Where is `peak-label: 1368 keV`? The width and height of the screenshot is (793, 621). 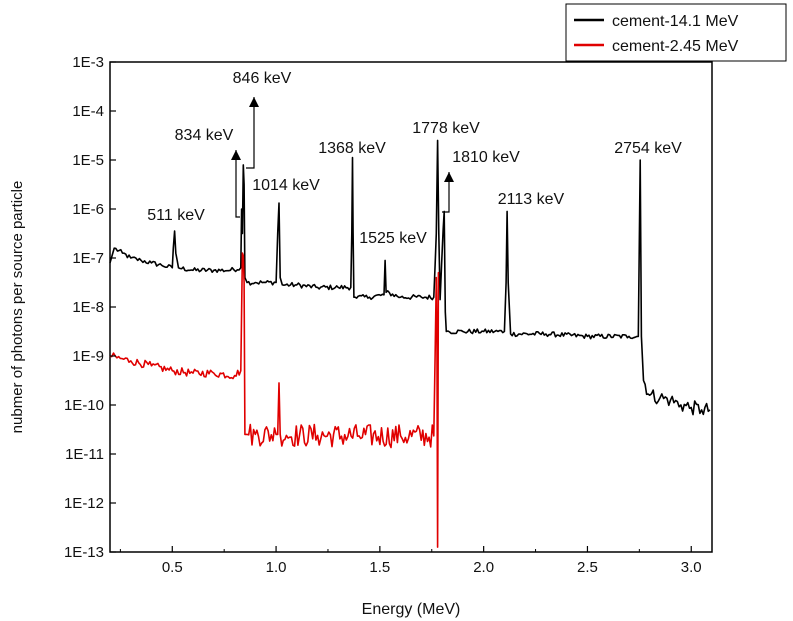 peak-label: 1368 keV is located at coordinates (352, 148).